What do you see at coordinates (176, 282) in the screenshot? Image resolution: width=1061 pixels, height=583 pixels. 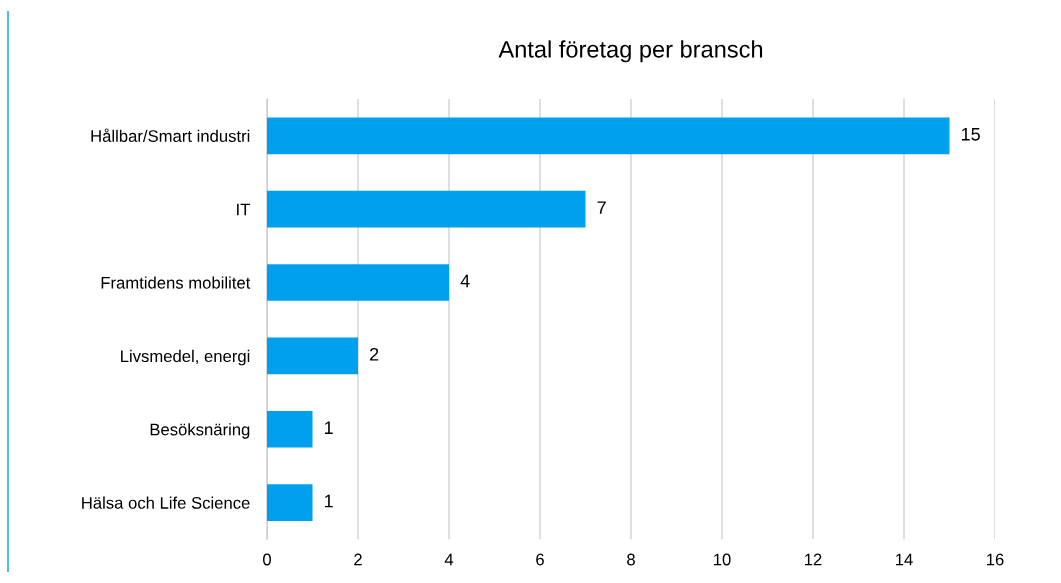 I see `y-tick-label: Framtidens mobilitet` at bounding box center [176, 282].